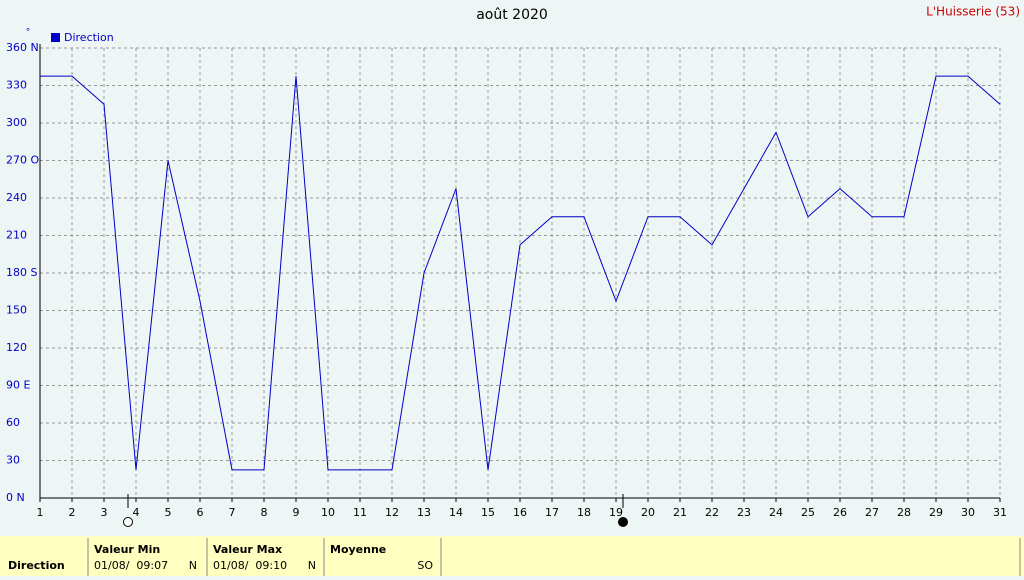  Describe the element at coordinates (22, 47) in the screenshot. I see `y-tick-label: 360 N` at that location.